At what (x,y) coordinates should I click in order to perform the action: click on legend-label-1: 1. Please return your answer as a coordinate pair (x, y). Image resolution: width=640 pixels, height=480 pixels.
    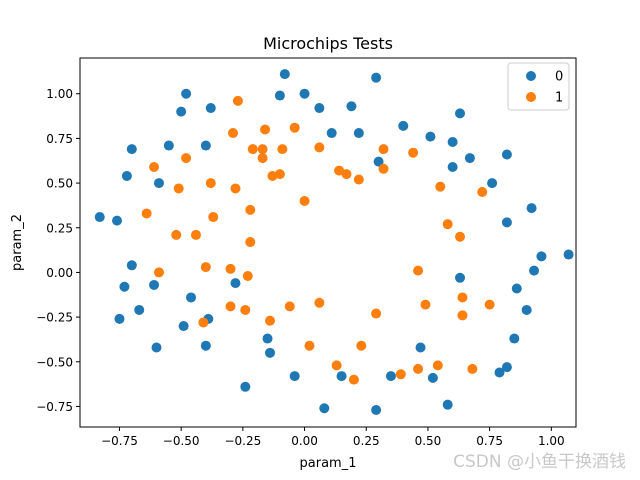
    Looking at the image, I should click on (559, 98).